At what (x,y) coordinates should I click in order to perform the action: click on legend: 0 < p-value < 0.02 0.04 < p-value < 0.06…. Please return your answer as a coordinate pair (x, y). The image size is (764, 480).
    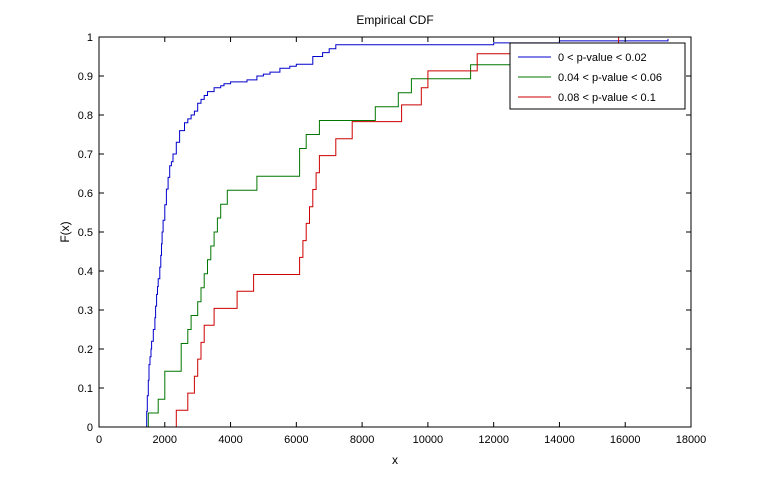
    Looking at the image, I should click on (597, 76).